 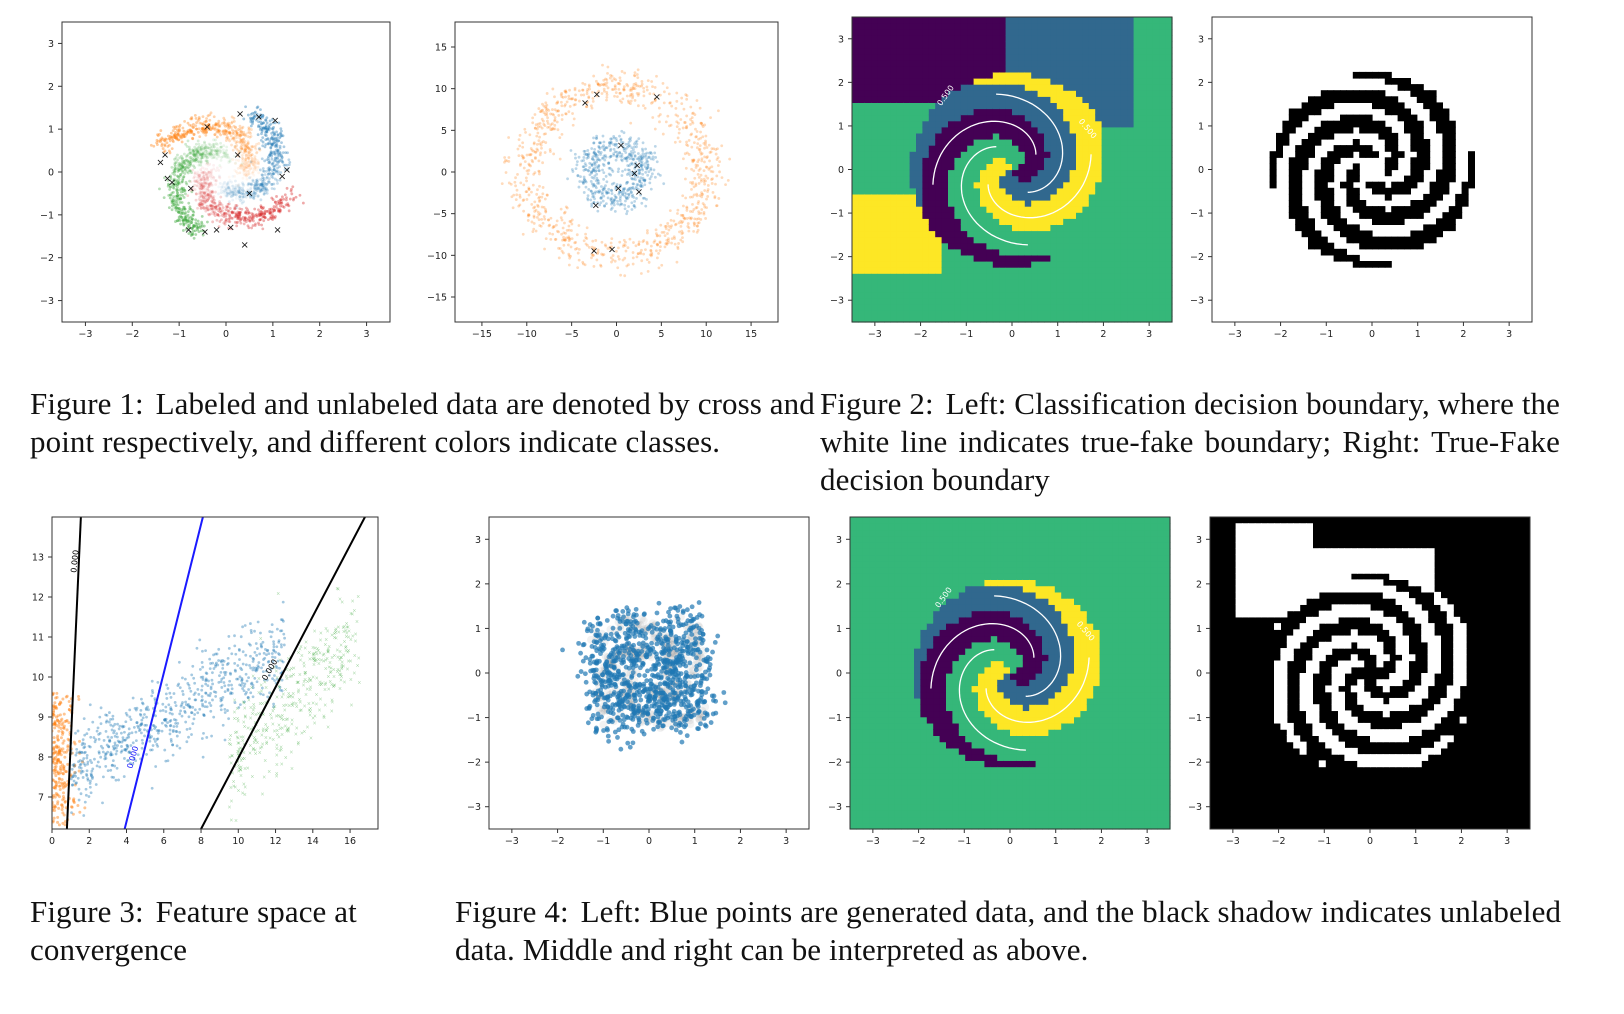 What do you see at coordinates (273, 334) in the screenshot?
I see `fig1-left-xtick-label: 1` at bounding box center [273, 334].